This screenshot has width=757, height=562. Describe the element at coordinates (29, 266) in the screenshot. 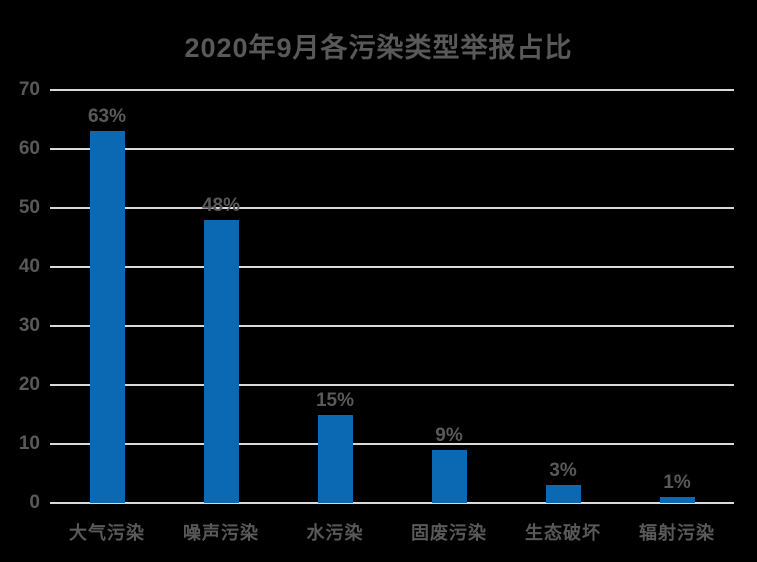

I see `y-axis-tick-label: 40` at that location.